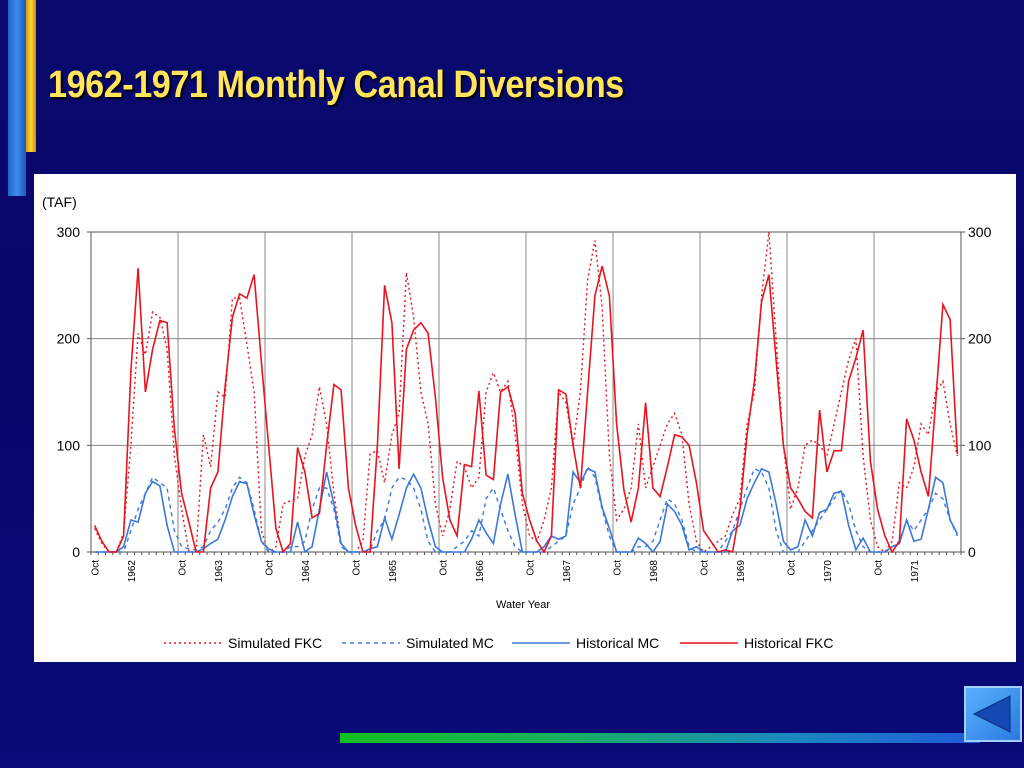 This screenshot has width=1024, height=768. Describe the element at coordinates (828, 571) in the screenshot. I see `x-tick-label: 1970` at that location.